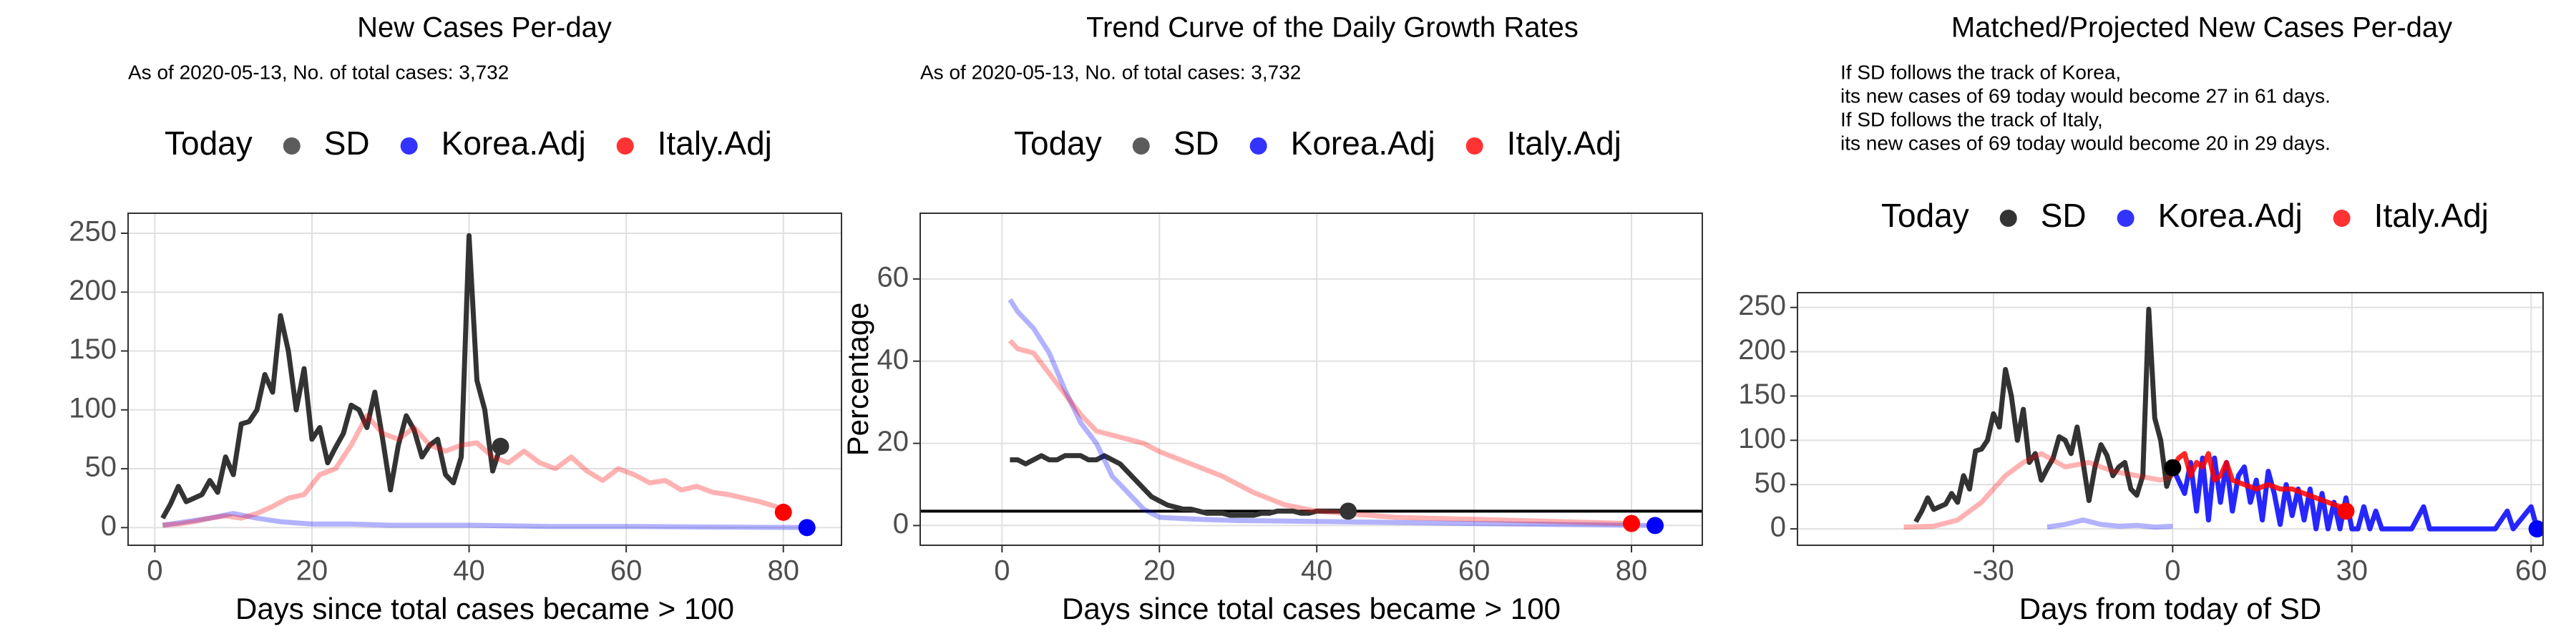  Describe the element at coordinates (1993, 571) in the screenshot. I see `x-tick-label: -30` at that location.